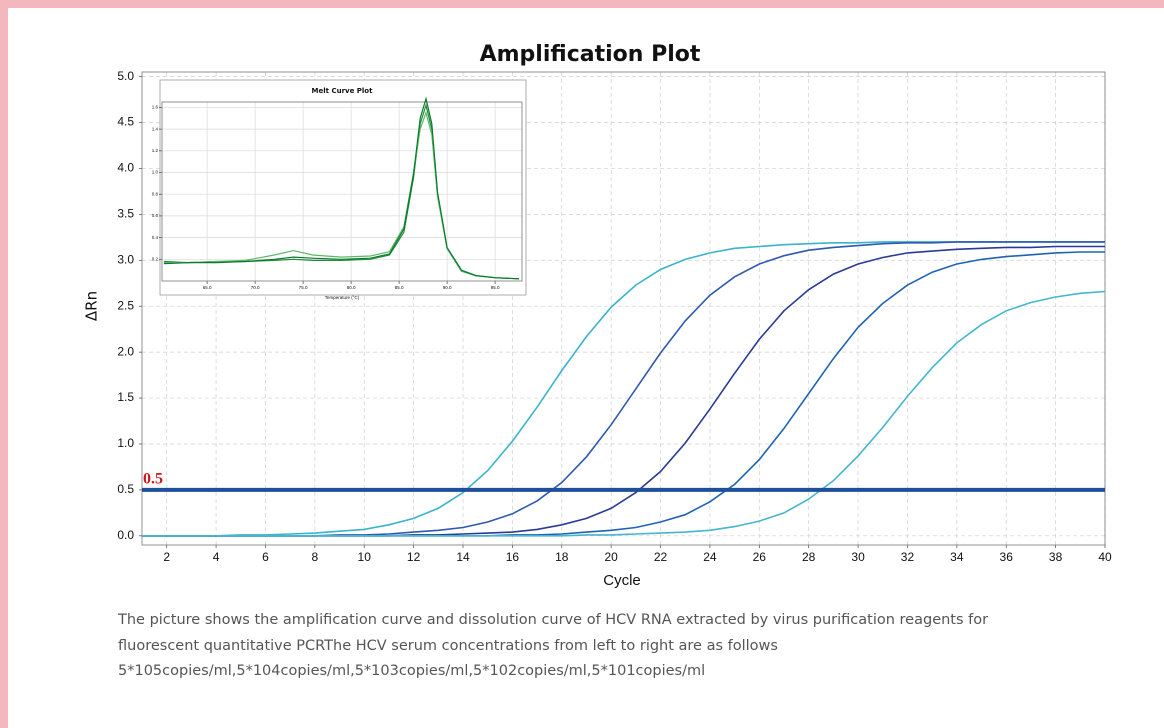  Describe the element at coordinates (447, 287) in the screenshot. I see `x-tick-label: 90.0` at that location.